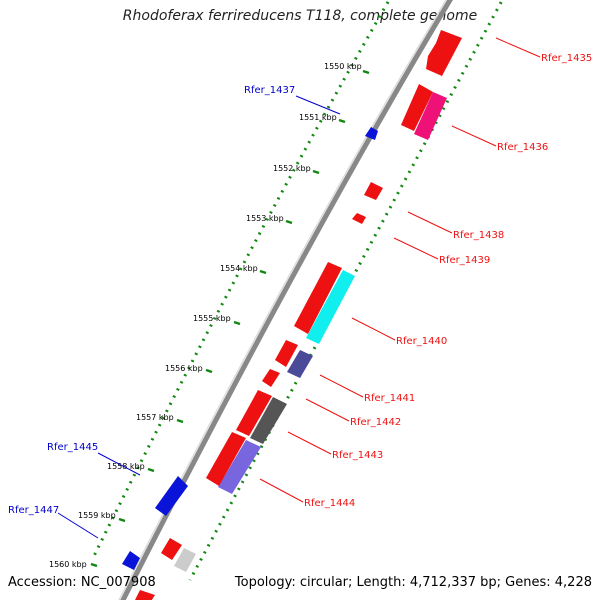 This screenshot has height=600, width=600. What do you see at coordinates (82, 582) in the screenshot?
I see `accession-text: Accession: NC_007908` at bounding box center [82, 582].